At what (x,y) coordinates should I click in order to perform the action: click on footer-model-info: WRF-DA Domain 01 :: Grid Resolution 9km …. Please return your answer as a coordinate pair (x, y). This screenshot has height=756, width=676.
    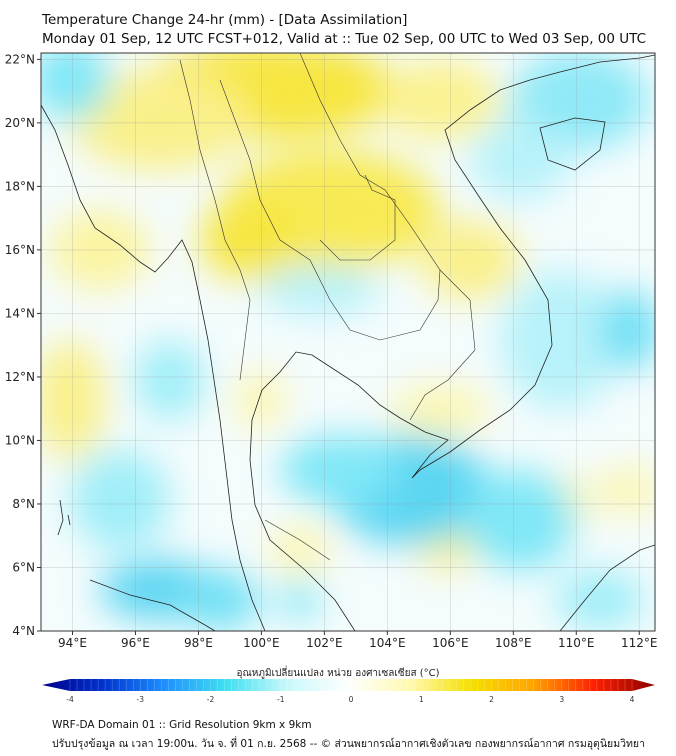
    Looking at the image, I should click on (182, 725).